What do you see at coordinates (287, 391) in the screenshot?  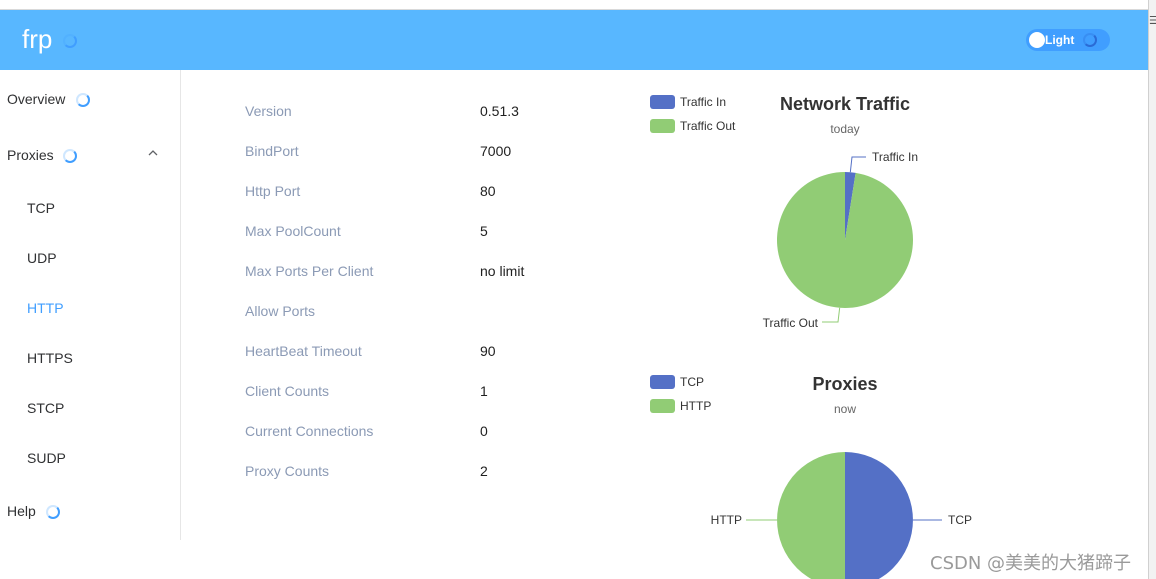 I see `info-label: Client Counts` at bounding box center [287, 391].